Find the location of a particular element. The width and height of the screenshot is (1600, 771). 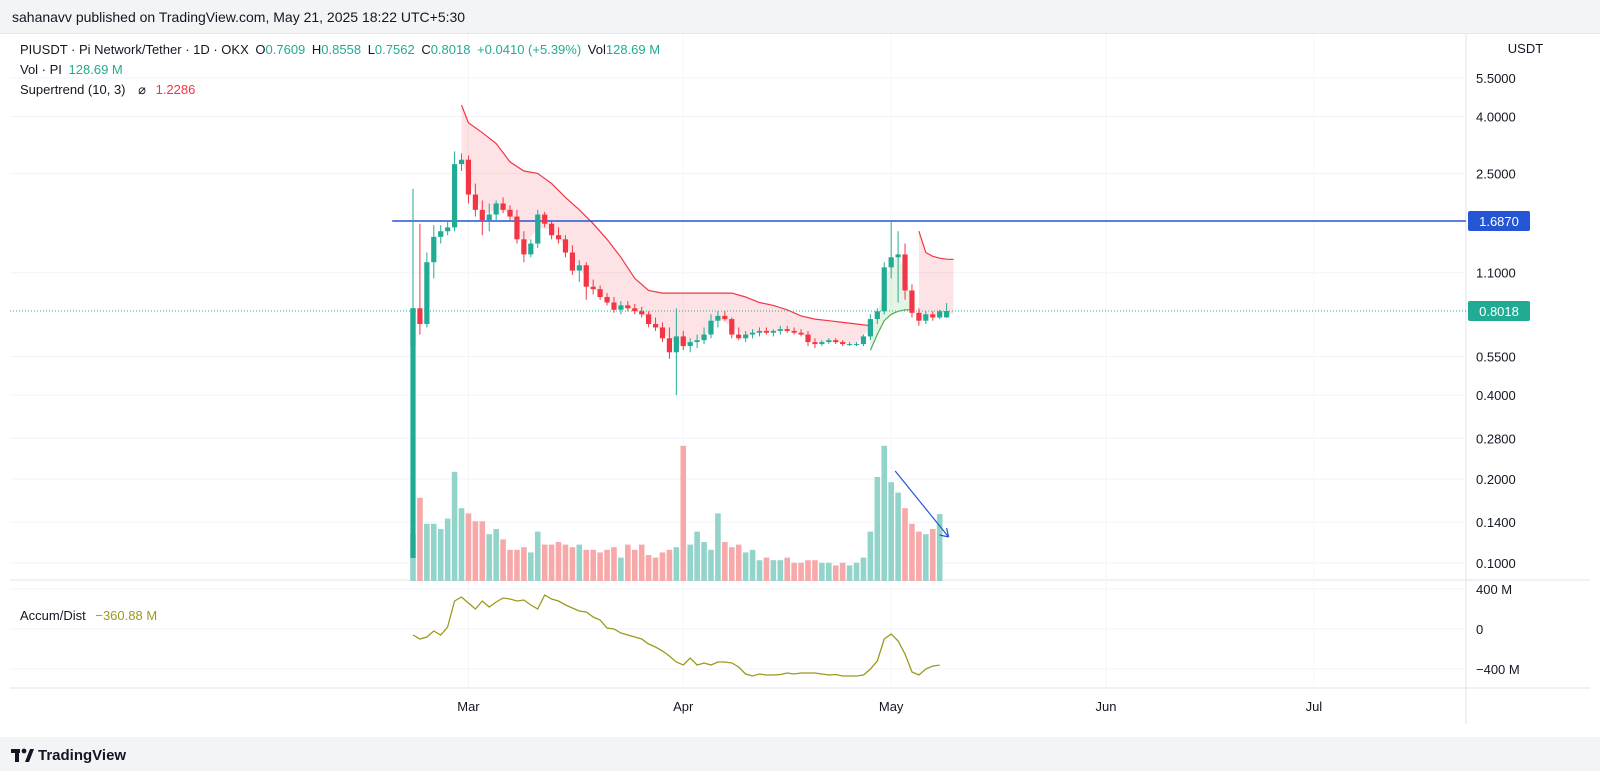

supertrend-bull-line is located at coordinates (890, 330).